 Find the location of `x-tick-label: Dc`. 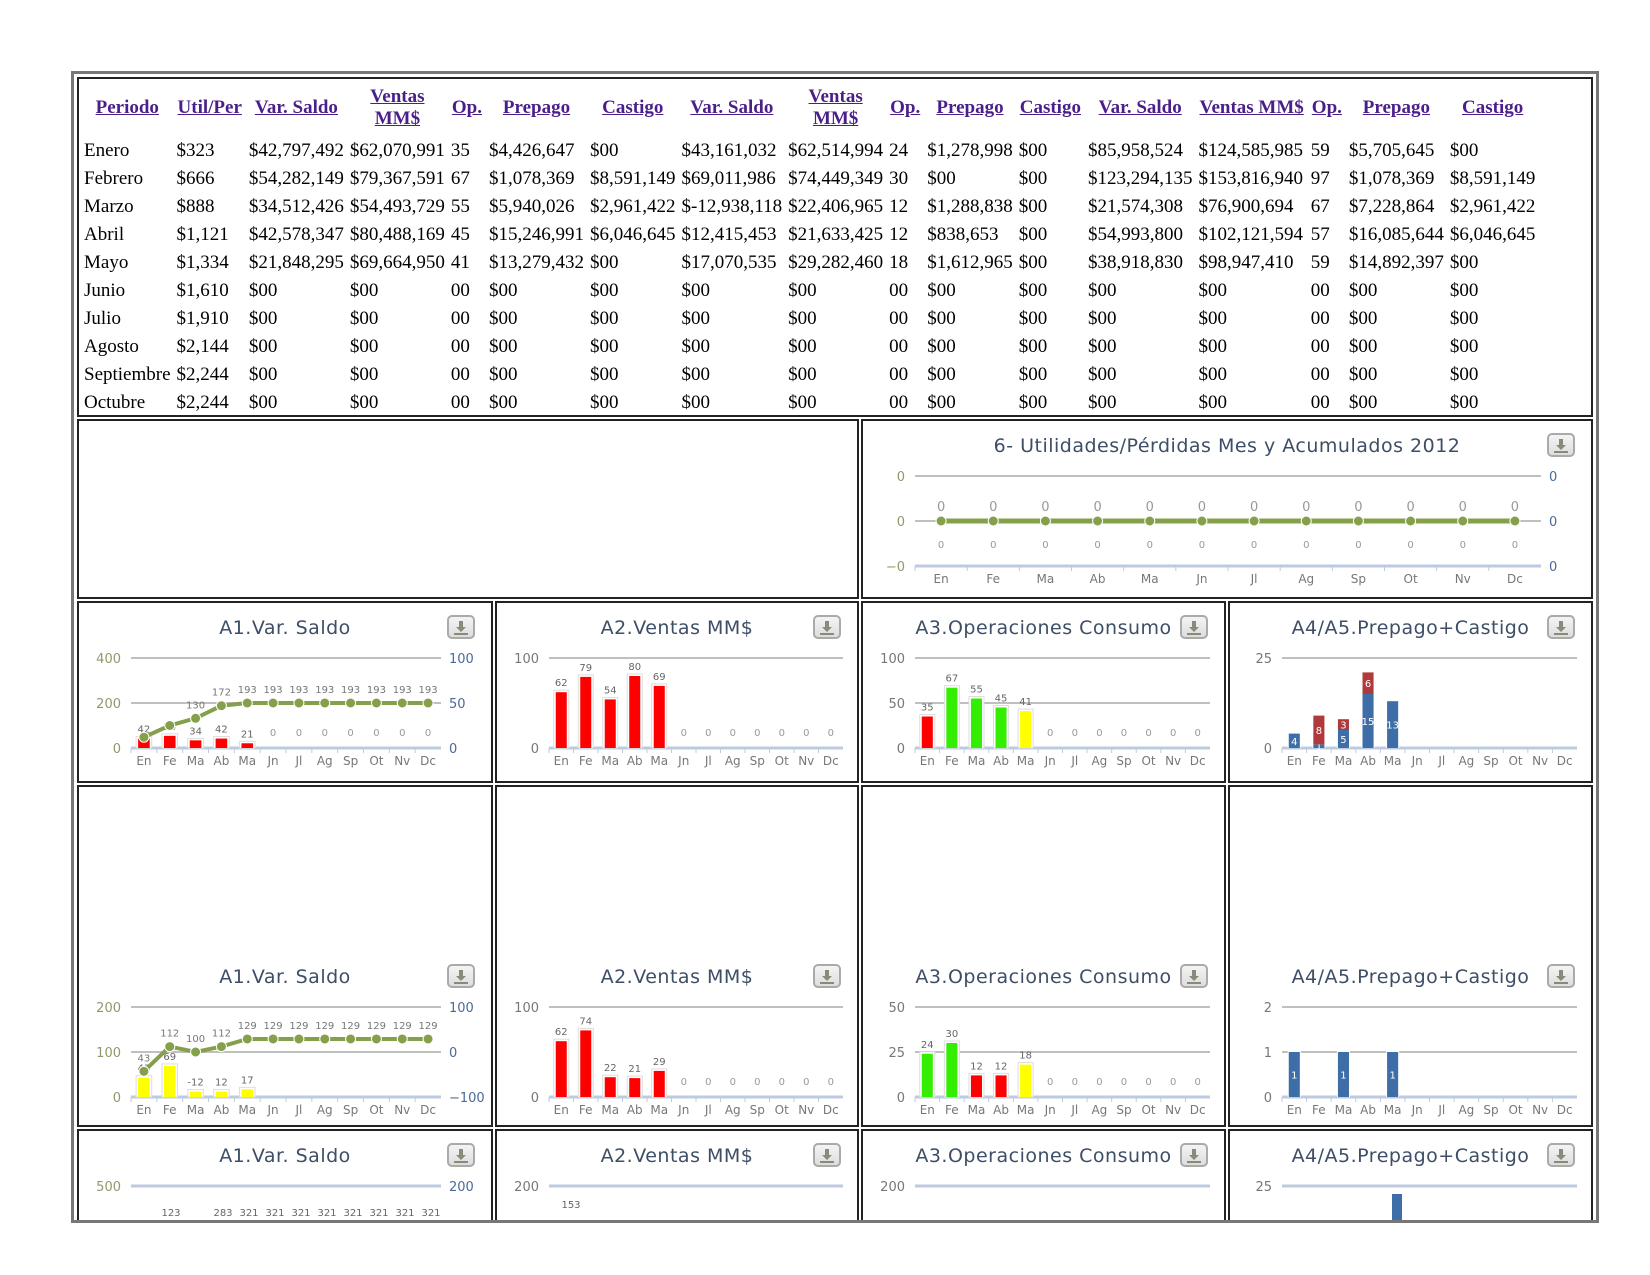

x-tick-label: Dc is located at coordinates (831, 1110).